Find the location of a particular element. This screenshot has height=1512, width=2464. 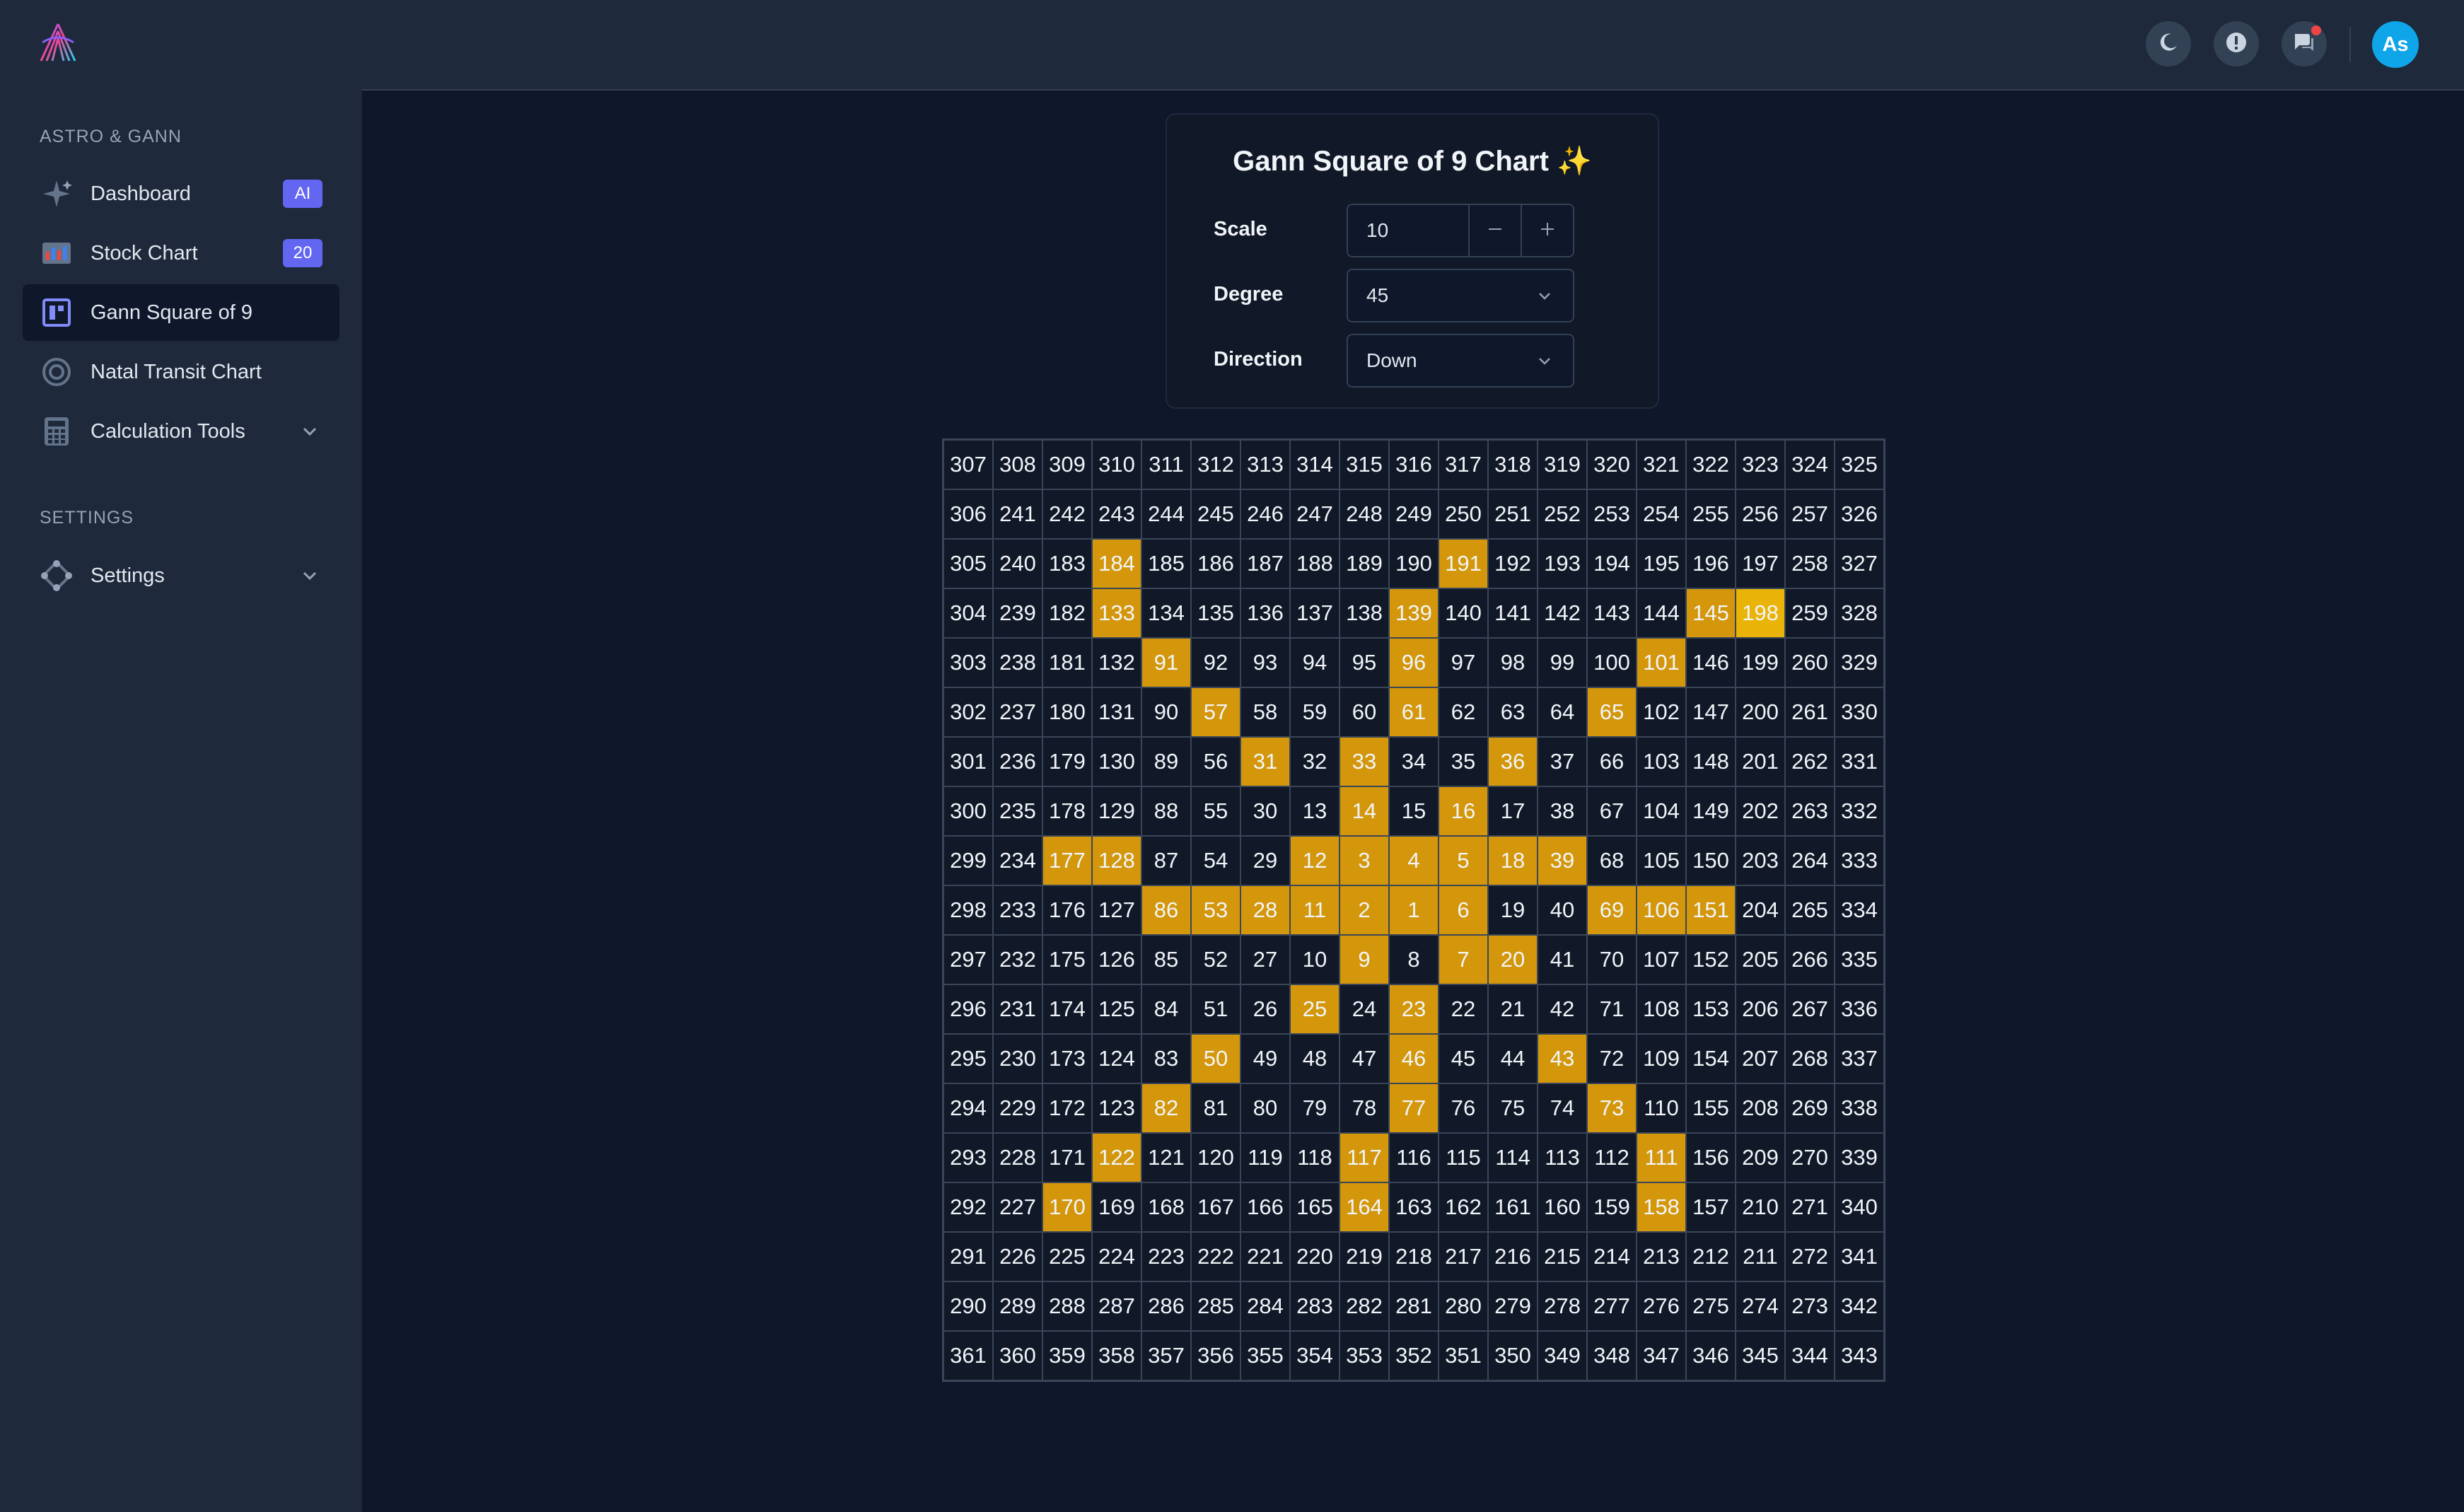

grid-cell: 247 is located at coordinates (1314, 514).